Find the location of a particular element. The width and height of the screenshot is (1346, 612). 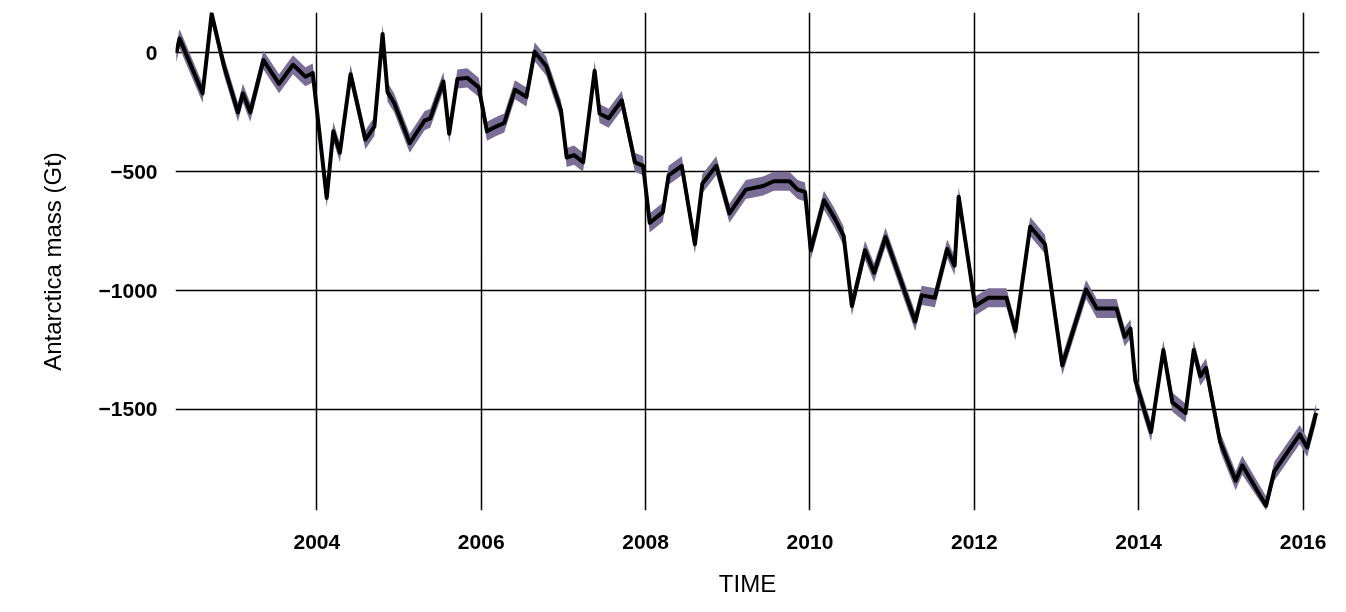

x-tick-label: 2006 is located at coordinates (481, 541).